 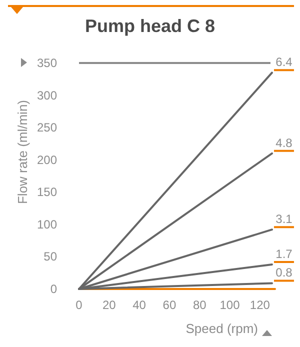 What do you see at coordinates (22, 152) in the screenshot?
I see `y-axis-title: Flow rate (ml/min)` at bounding box center [22, 152].